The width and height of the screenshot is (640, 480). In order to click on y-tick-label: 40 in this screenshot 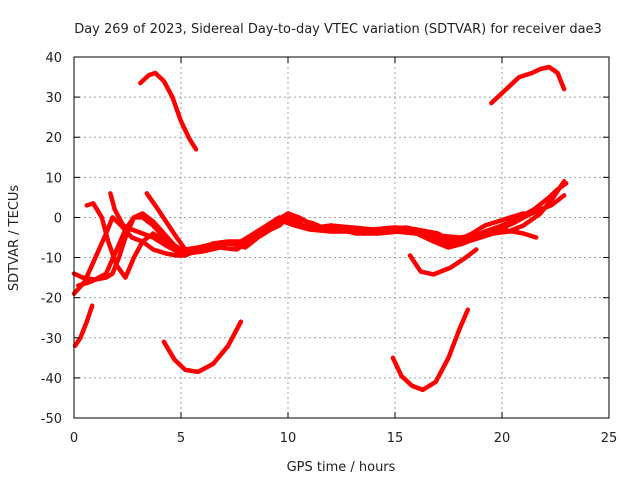, I will do `click(53, 58)`.